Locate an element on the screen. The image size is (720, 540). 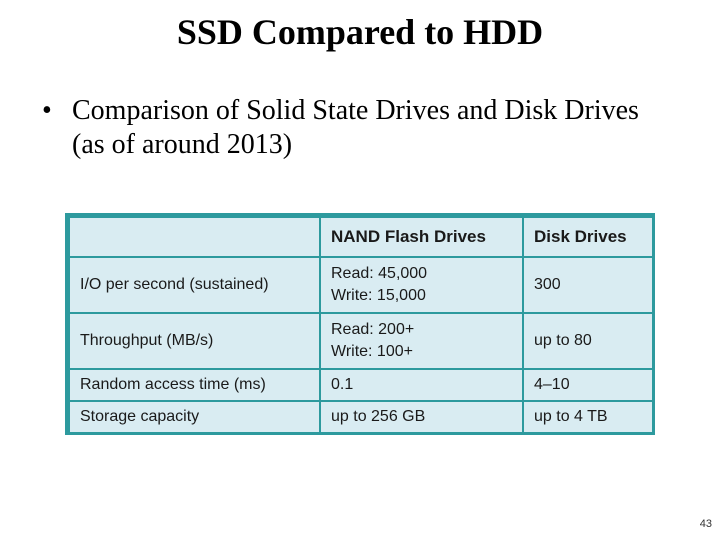
disk-value: 300 is located at coordinates (588, 285).